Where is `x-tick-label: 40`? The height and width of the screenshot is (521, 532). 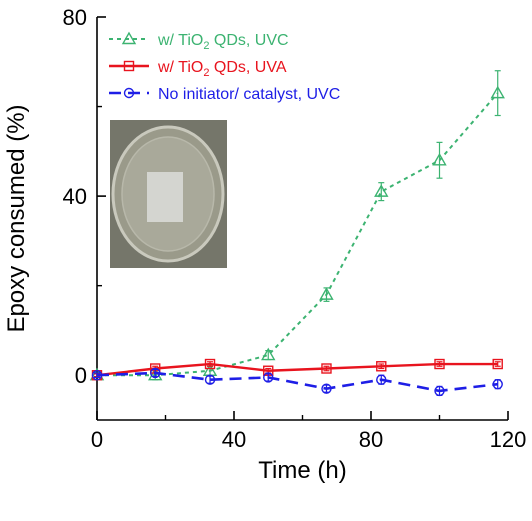
x-tick-label: 40 is located at coordinates (234, 439).